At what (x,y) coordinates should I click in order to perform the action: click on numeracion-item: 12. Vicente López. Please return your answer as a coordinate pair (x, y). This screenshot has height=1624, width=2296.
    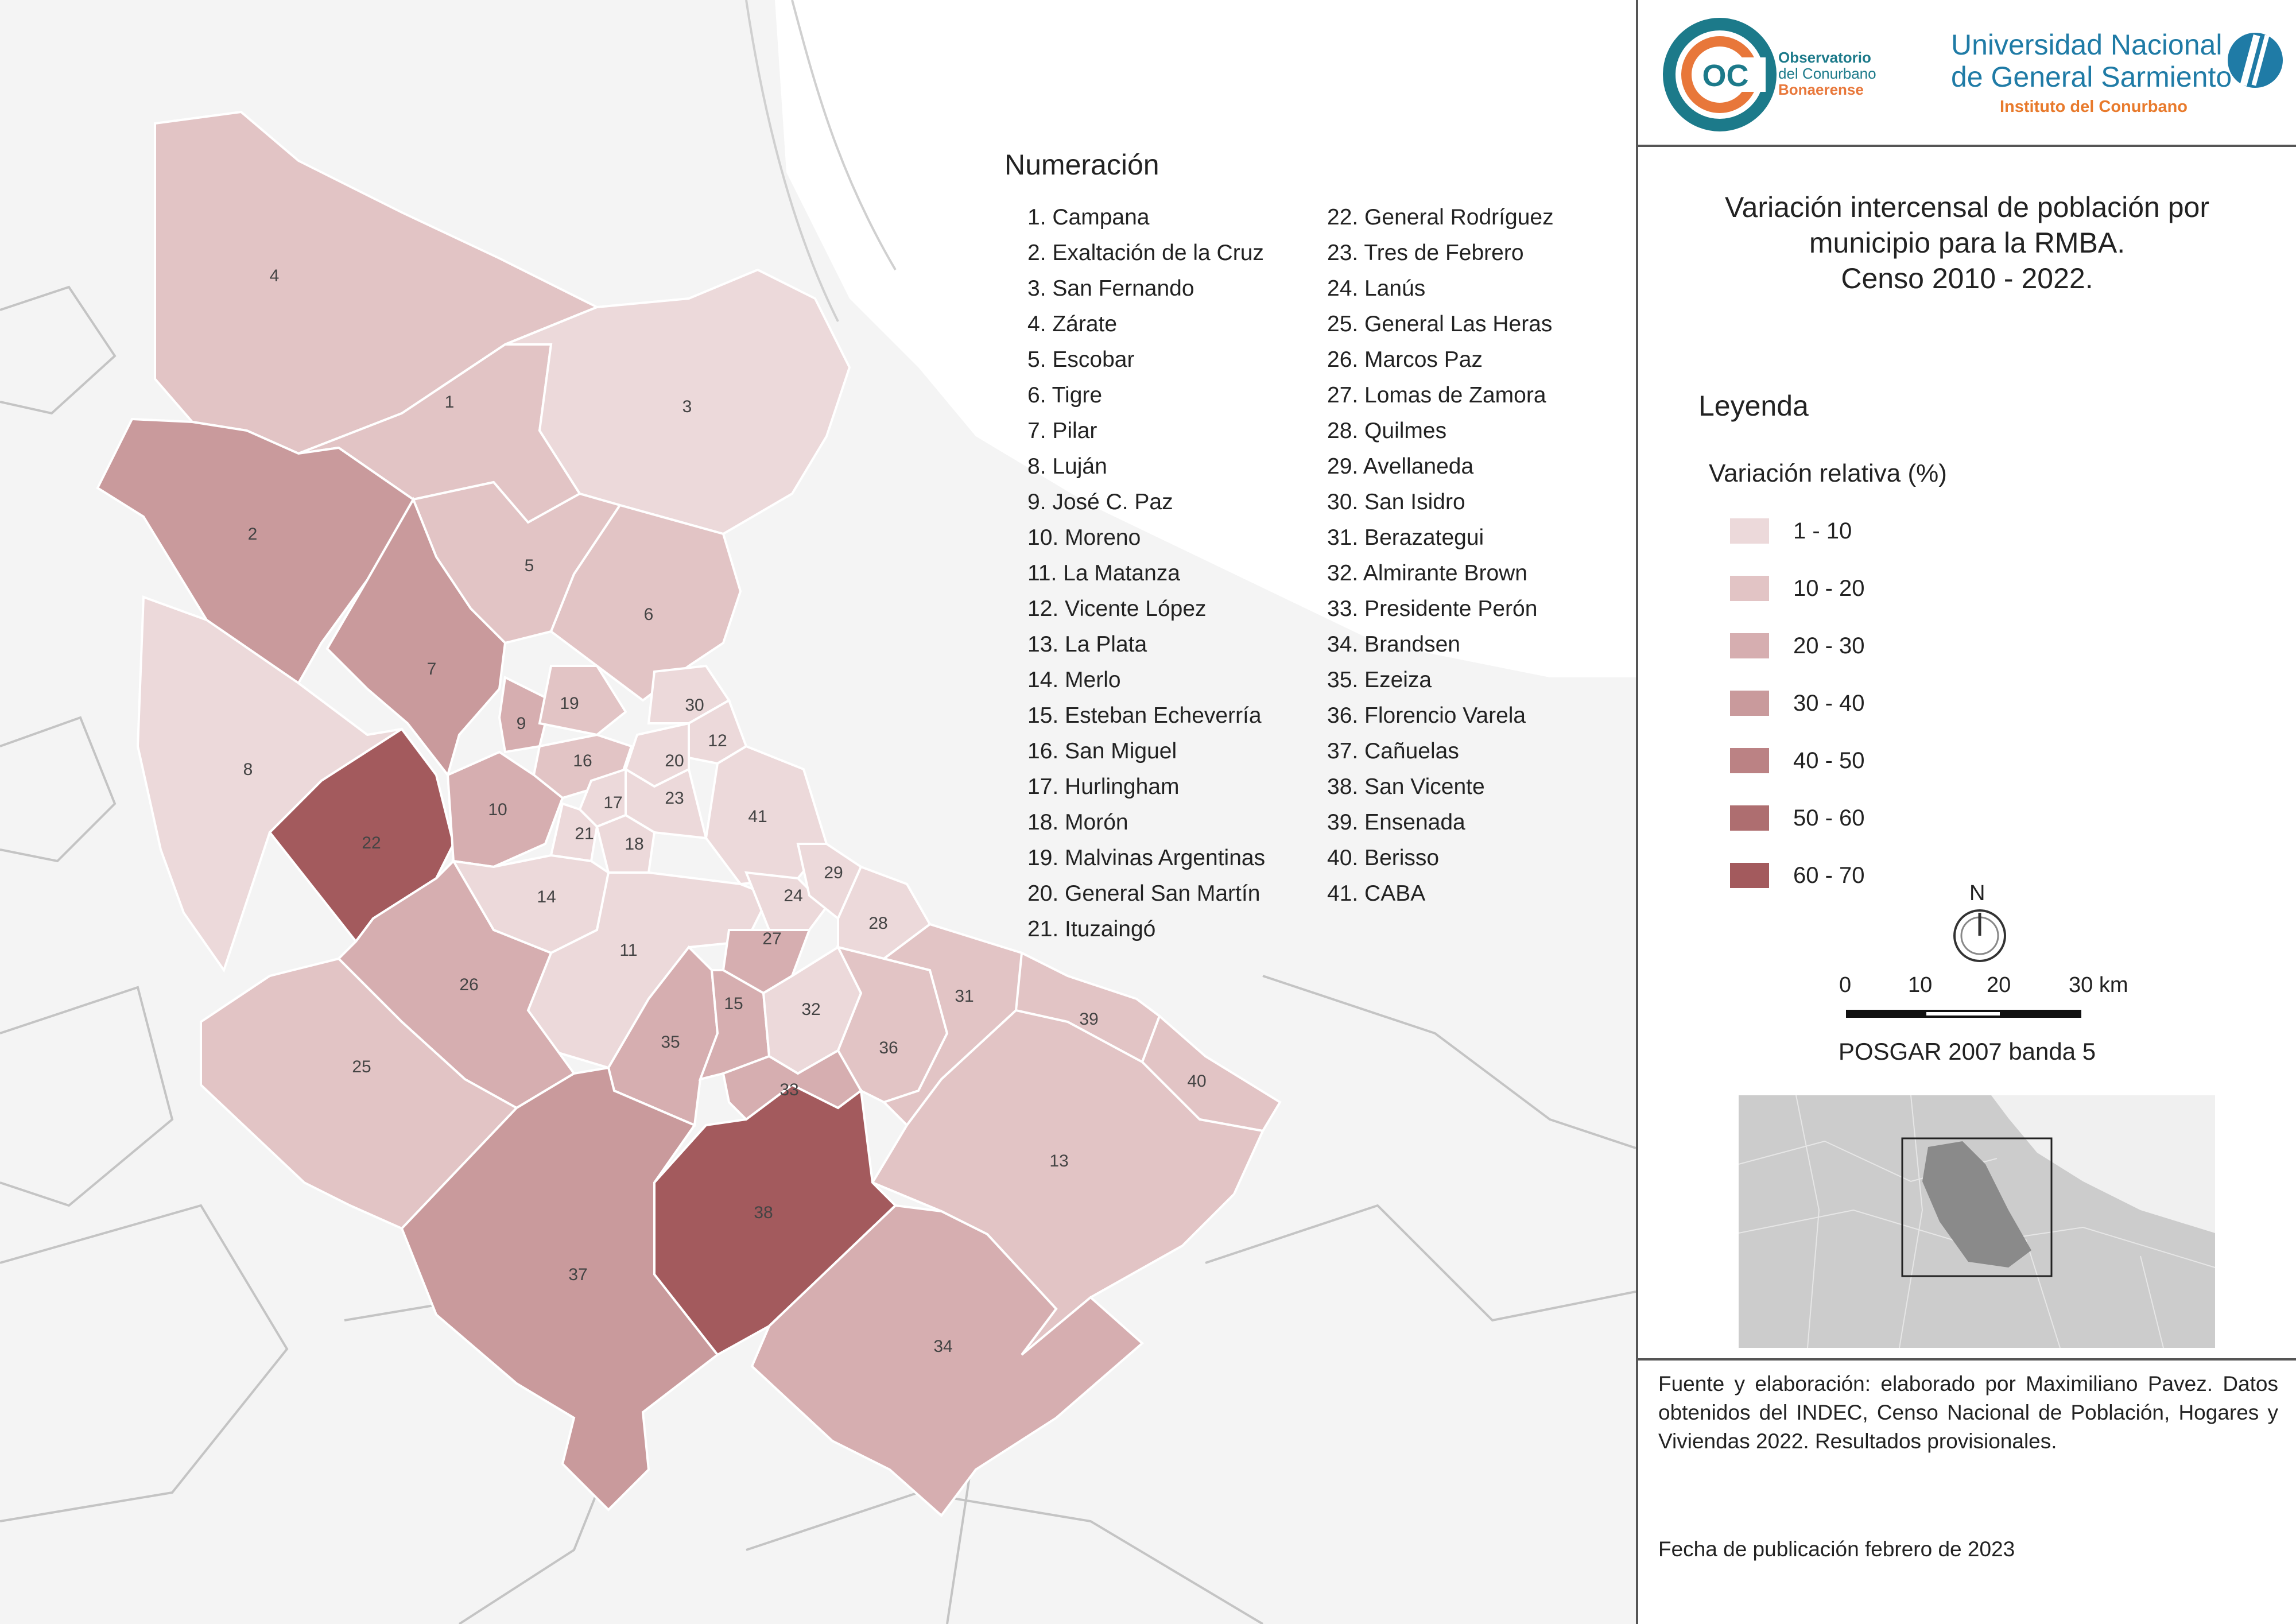
    Looking at the image, I should click on (1117, 608).